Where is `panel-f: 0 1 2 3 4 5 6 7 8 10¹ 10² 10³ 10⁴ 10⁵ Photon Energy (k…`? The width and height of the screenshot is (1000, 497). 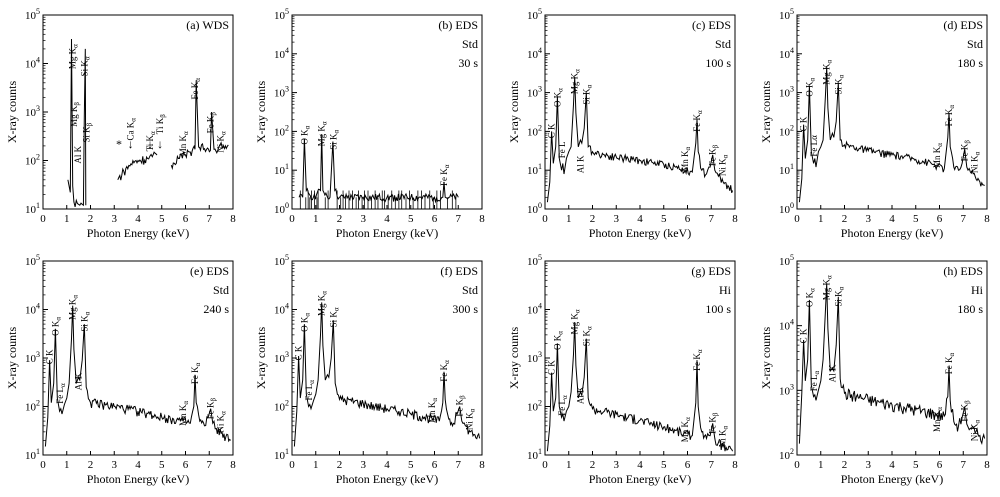 panel-f: 0 1 2 3 4 5 6 7 8 10¹ 10² 10³ 10⁴ 10⁵ Photon Energy (k… is located at coordinates (369, 369).